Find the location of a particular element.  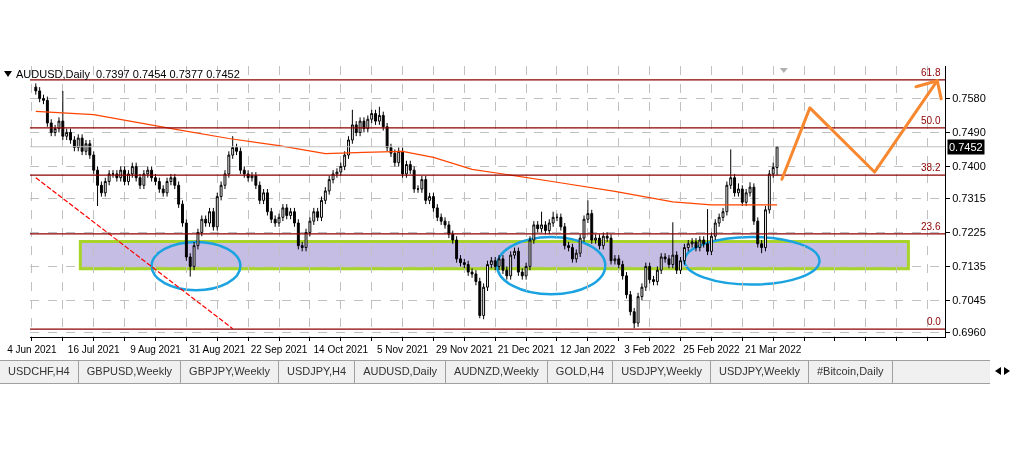

chart-title: AUDUSD,Daily 0.7397 0.7454 0.7377 0.7452 is located at coordinates (128, 74).